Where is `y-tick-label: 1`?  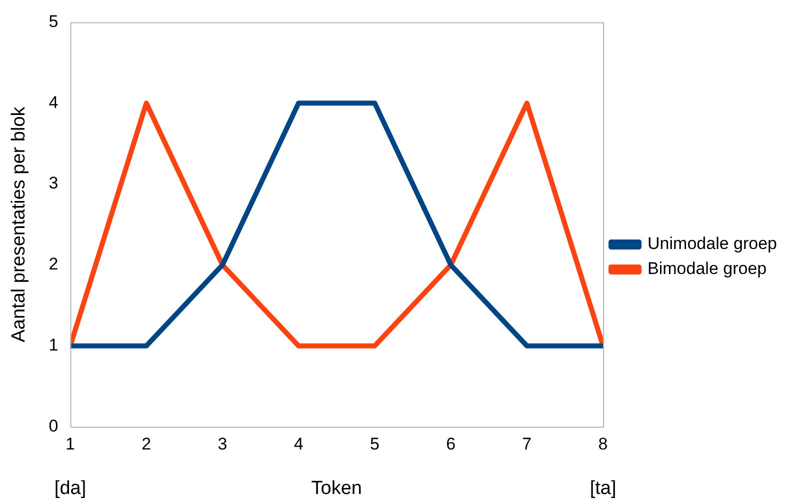
y-tick-label: 1 is located at coordinates (53, 345).